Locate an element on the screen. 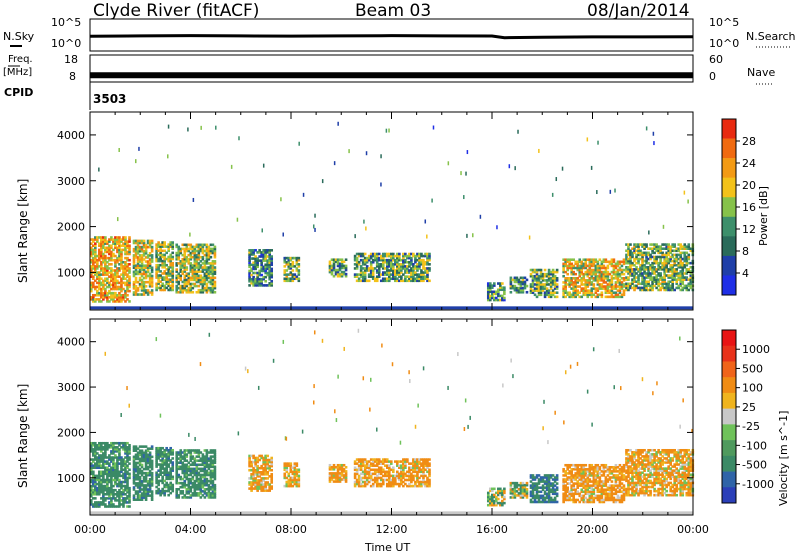 The height and width of the screenshot is (554, 800). freq-panel-frame is located at coordinates (391, 68).